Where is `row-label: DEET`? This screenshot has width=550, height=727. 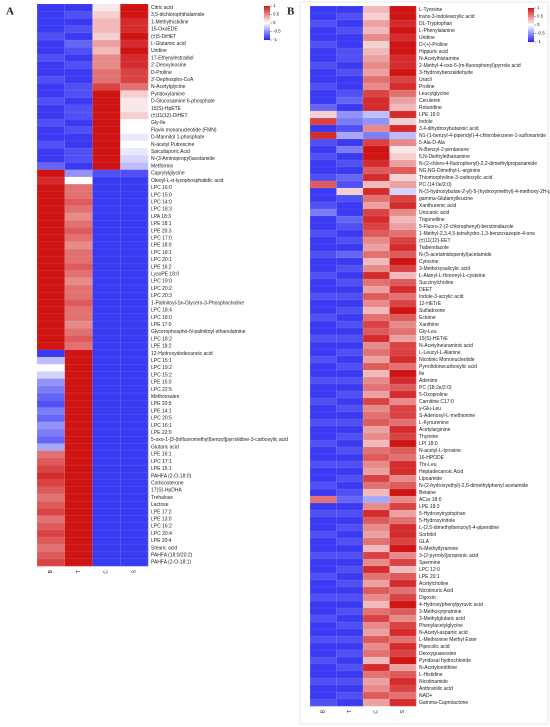
row-label: DEET is located at coordinates (425, 290).